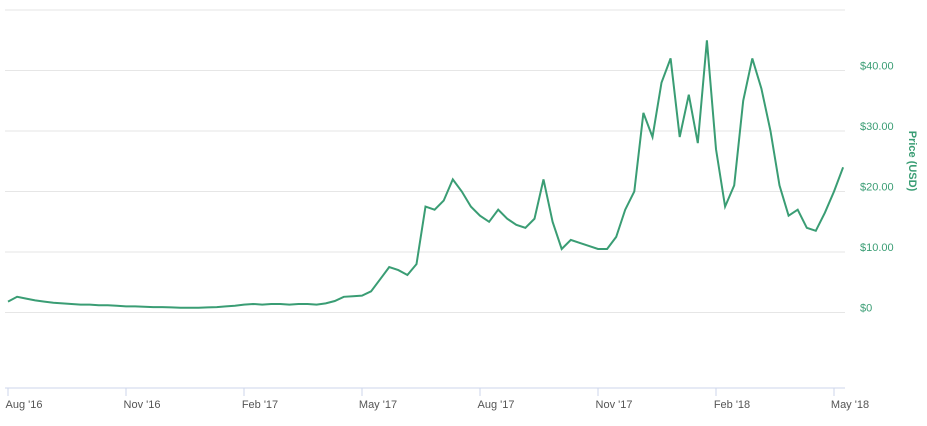  I want to click on y-tick-label: $40.00, so click(877, 66).